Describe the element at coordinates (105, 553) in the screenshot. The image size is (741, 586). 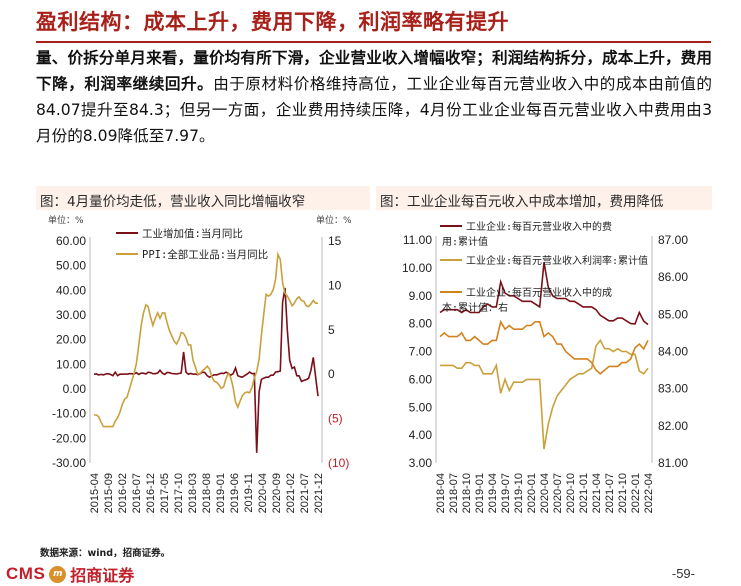
I see `data-source-note: 数据来源：wind，招商证券。` at that location.